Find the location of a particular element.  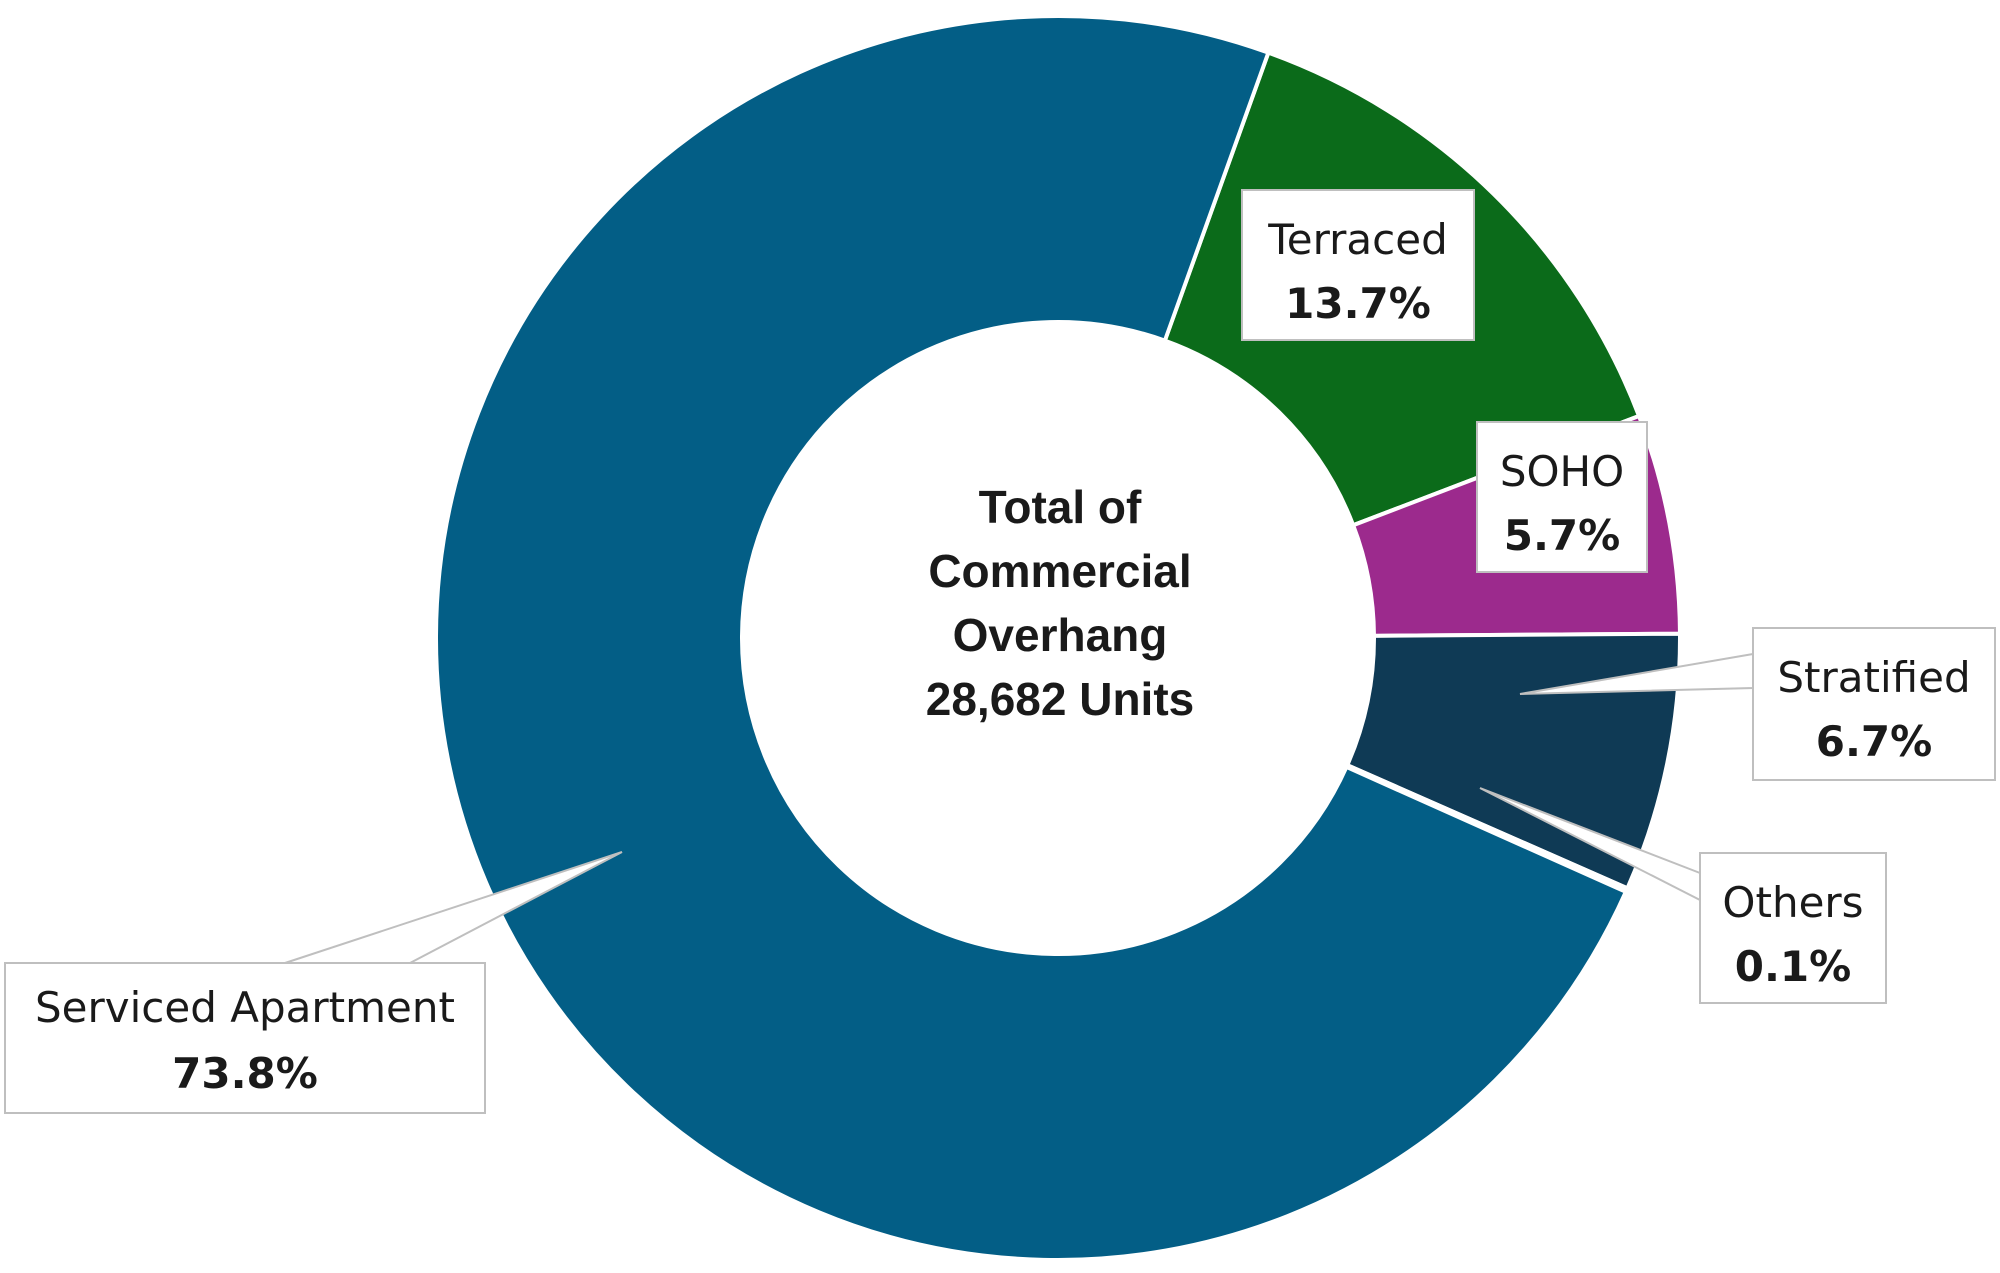

label-value-stratified: 6.7% is located at coordinates (1874, 741).